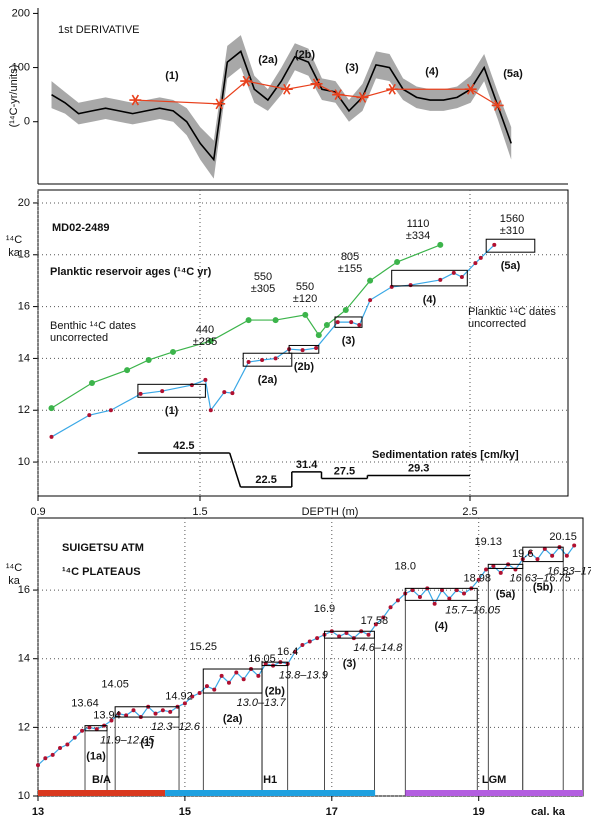  Describe the element at coordinates (131, 272) in the screenshot. I see `annotation: Planktic reservoir ages (¹⁴C yr)` at that location.